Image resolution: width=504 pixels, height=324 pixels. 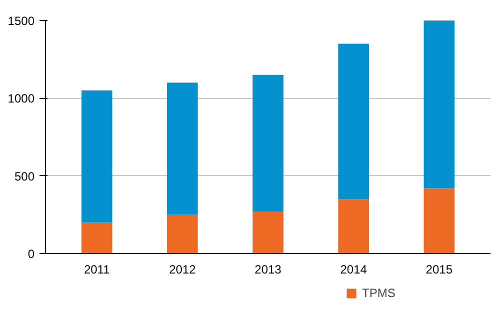 What do you see at coordinates (439, 269) in the screenshot?
I see `x-tick-label: 2015` at bounding box center [439, 269].